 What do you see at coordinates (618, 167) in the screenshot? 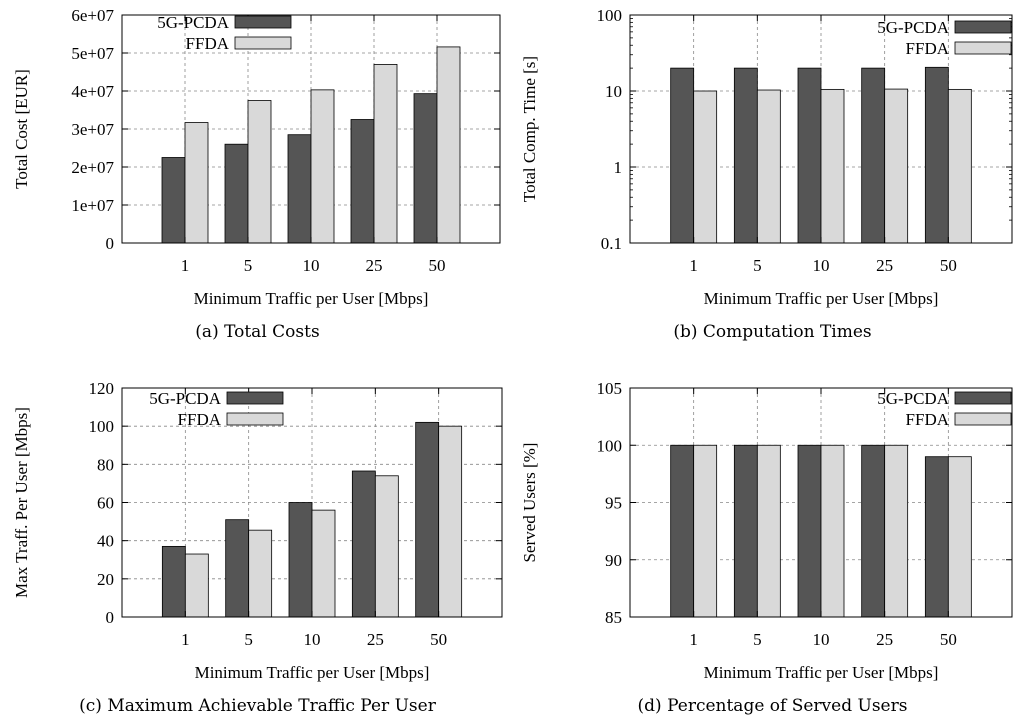
I see `y-tick-label: 1` at bounding box center [618, 167].